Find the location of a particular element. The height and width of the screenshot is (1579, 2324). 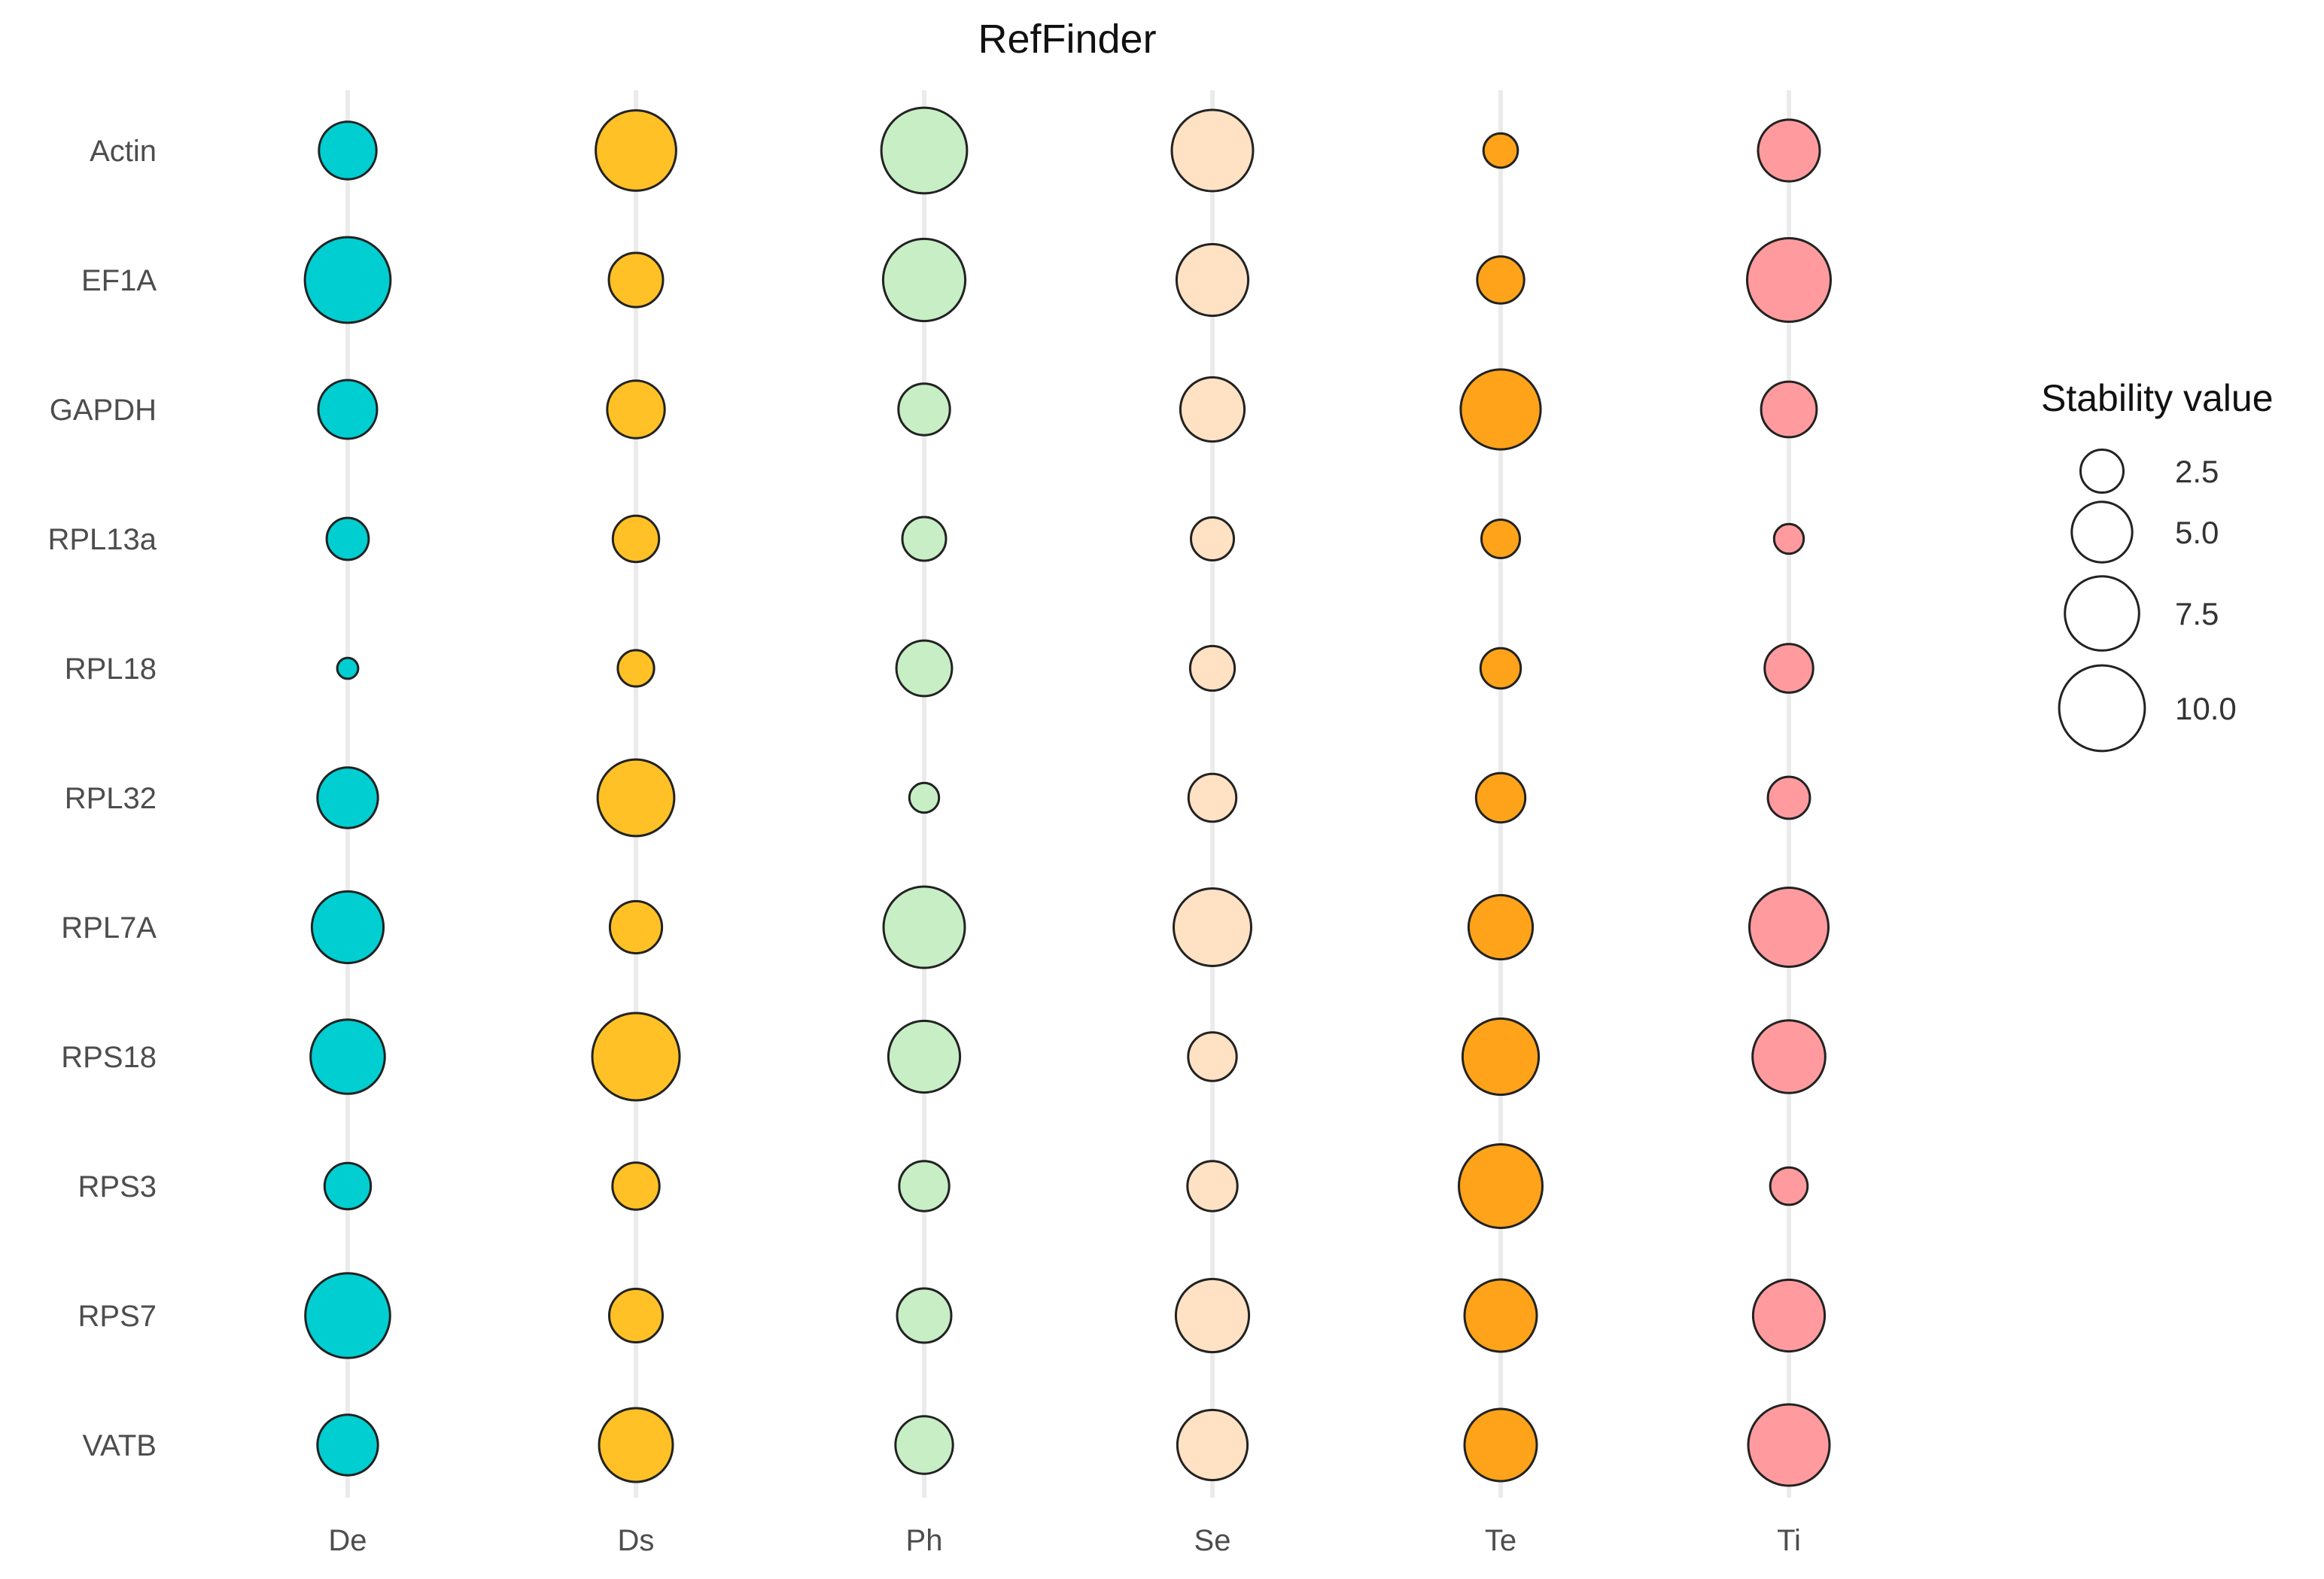

y-tick-label: RPL18 is located at coordinates (111, 669).